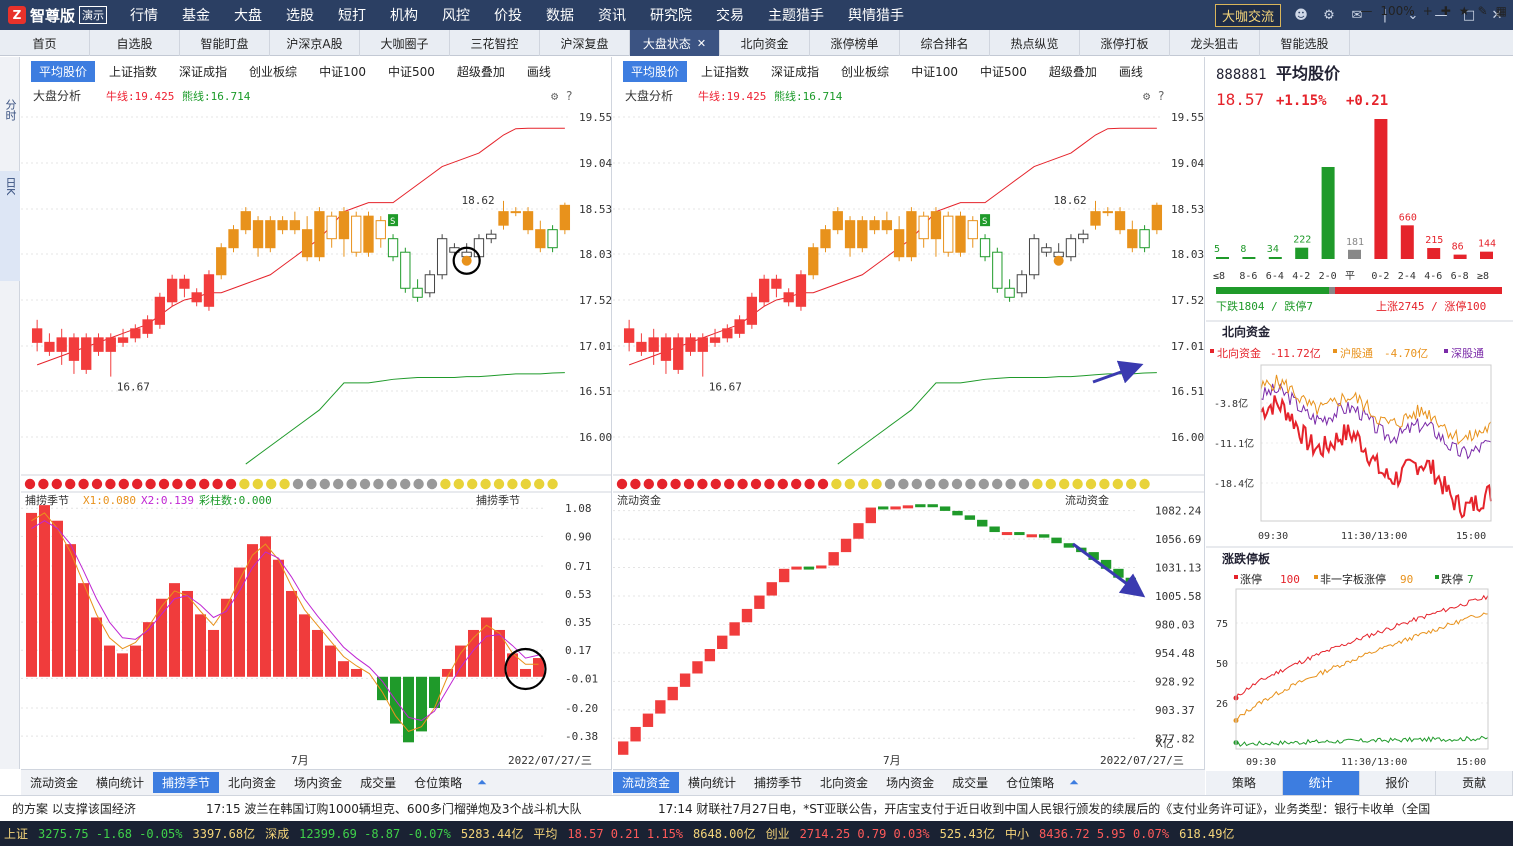 The height and width of the screenshot is (846, 1513). What do you see at coordinates (1329, 15) in the screenshot?
I see `settings-icon: ⚙` at bounding box center [1329, 15].